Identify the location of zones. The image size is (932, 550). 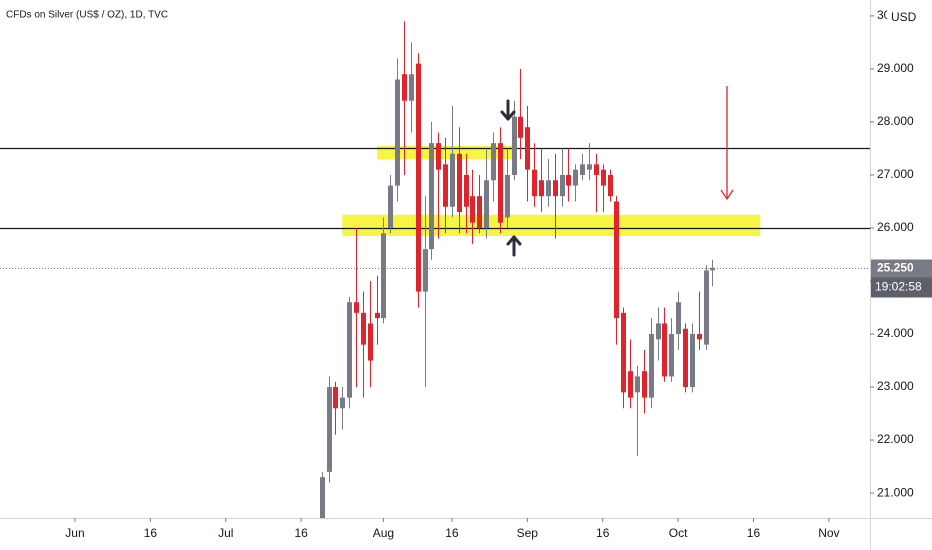
(551, 190).